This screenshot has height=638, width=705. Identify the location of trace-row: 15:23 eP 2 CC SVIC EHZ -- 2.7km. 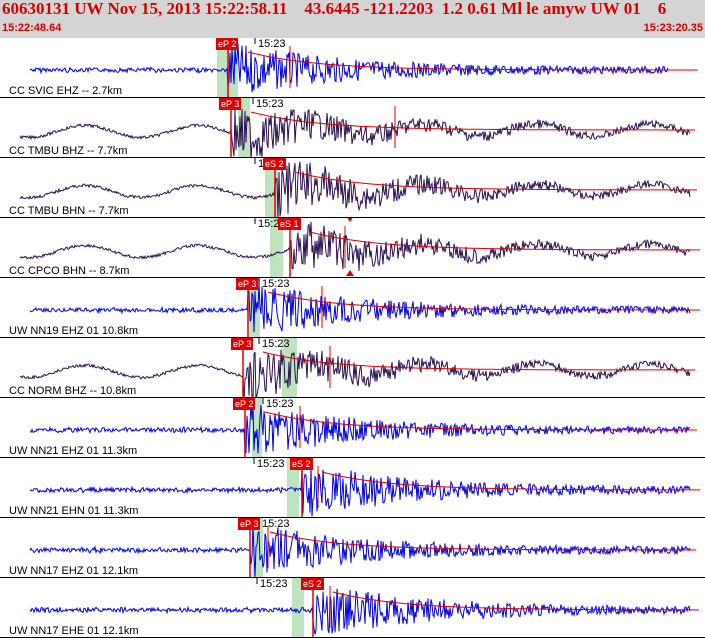
(352, 68).